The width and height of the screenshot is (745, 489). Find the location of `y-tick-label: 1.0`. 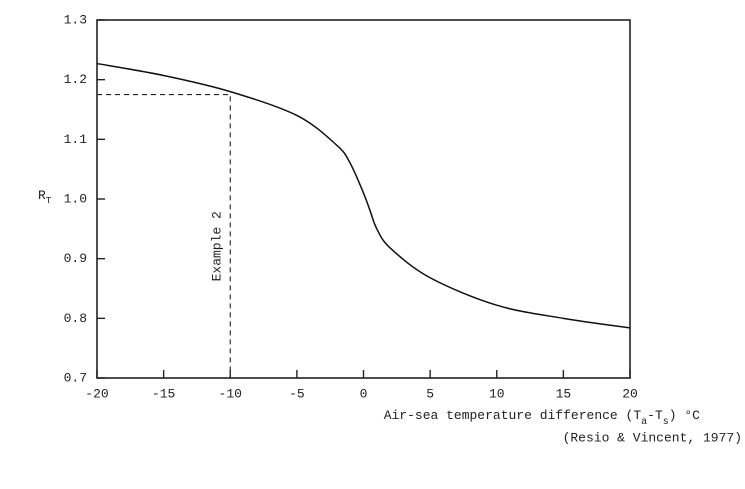

y-tick-label: 1.0 is located at coordinates (75, 198).